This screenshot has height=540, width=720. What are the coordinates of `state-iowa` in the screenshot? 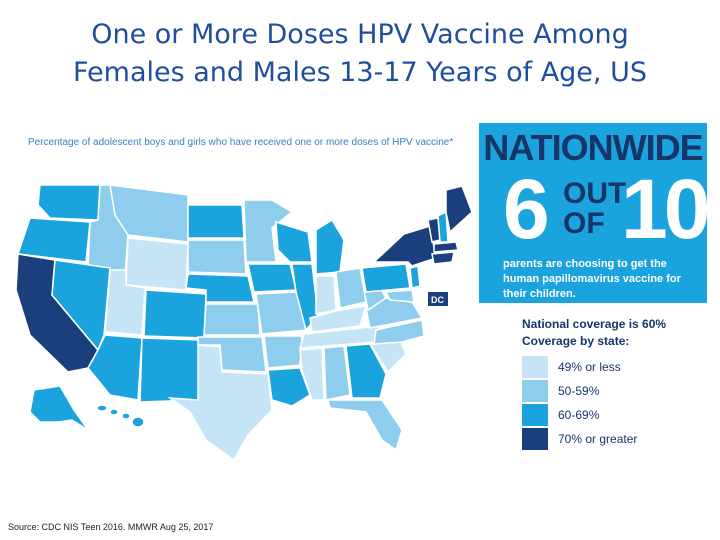 It's located at (272, 278).